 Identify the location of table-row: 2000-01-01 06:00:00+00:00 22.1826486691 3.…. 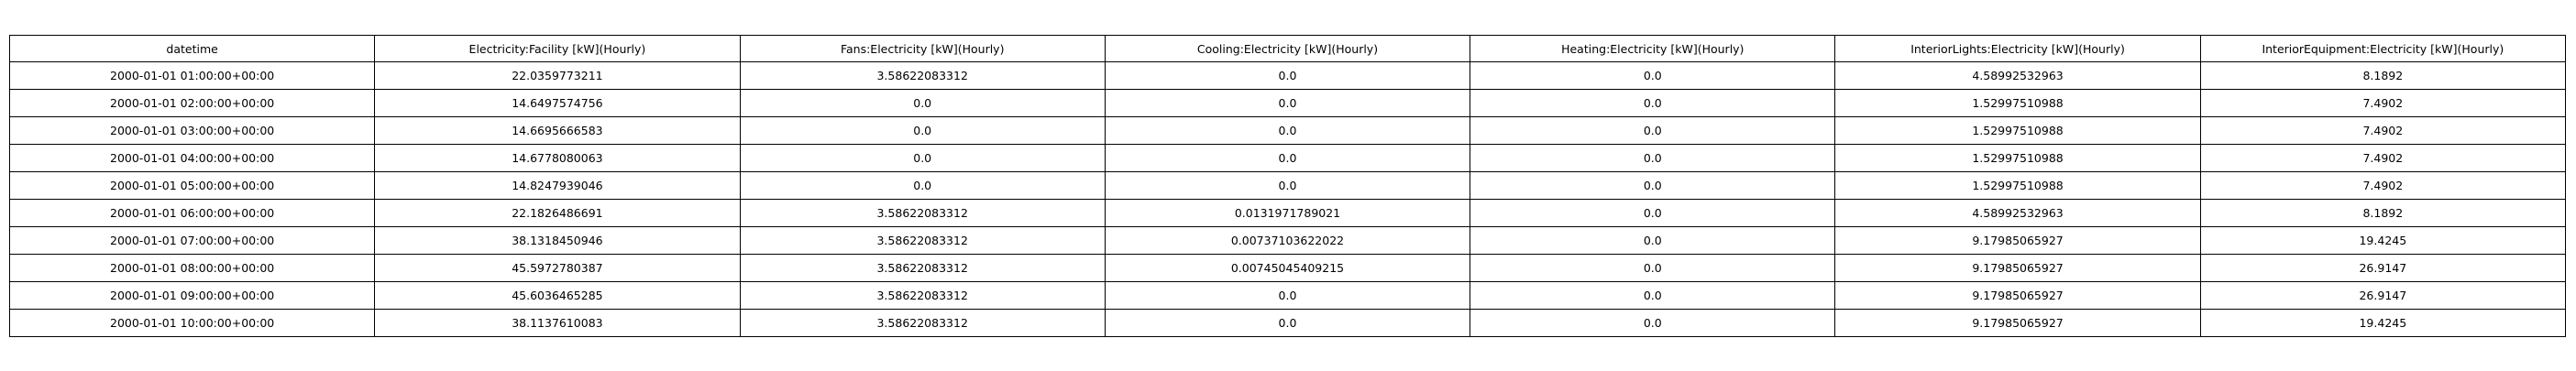
(1287, 213).